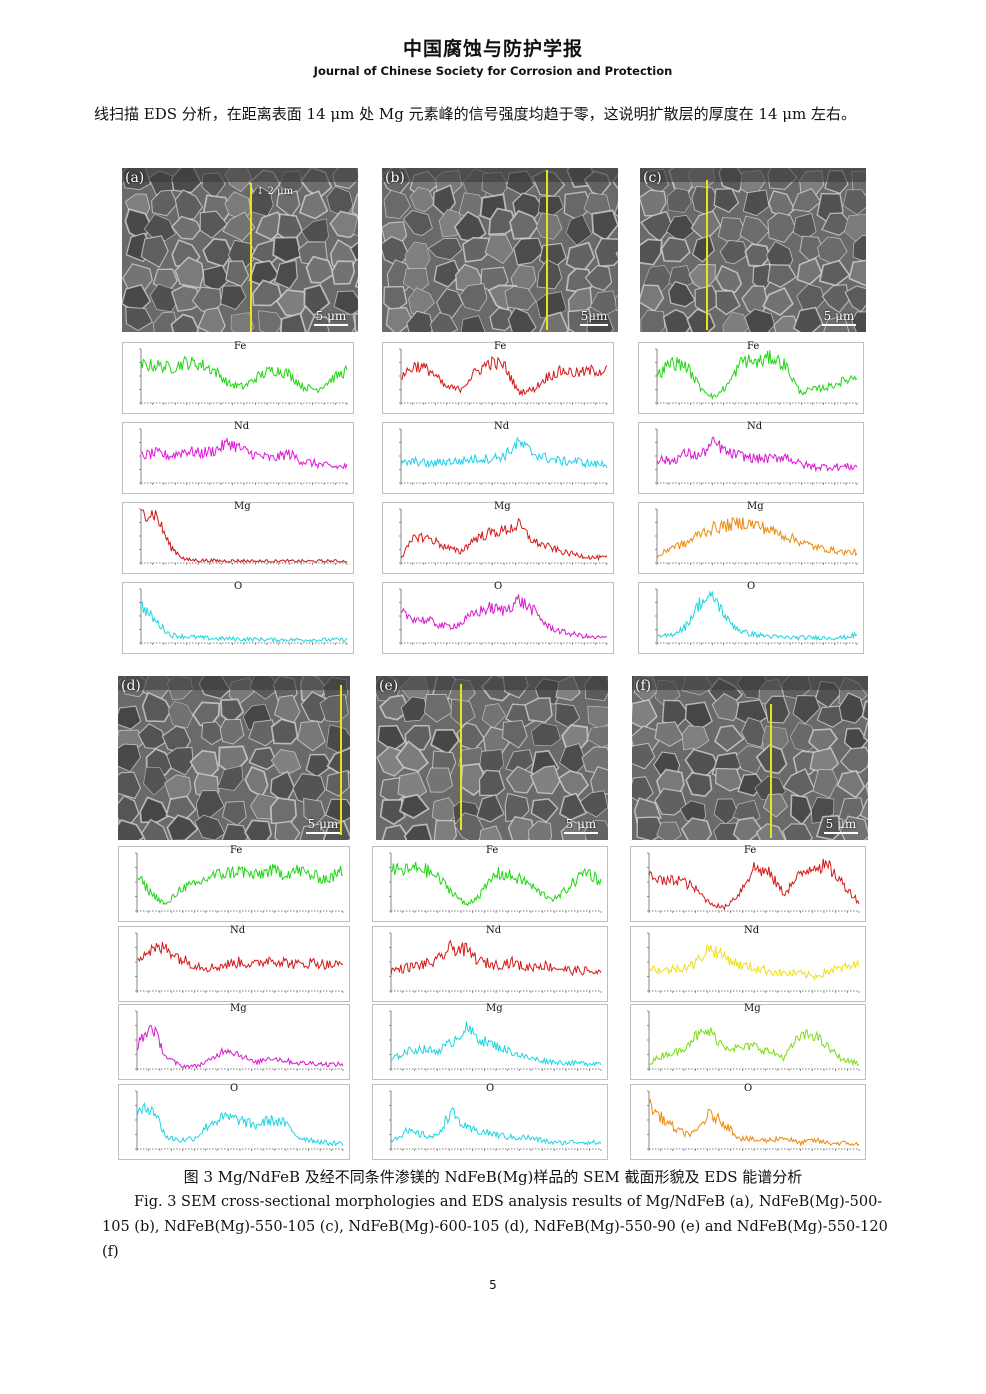  Describe the element at coordinates (753, 250) in the screenshot. I see `sem-image-c: (c) 5 μm` at that location.